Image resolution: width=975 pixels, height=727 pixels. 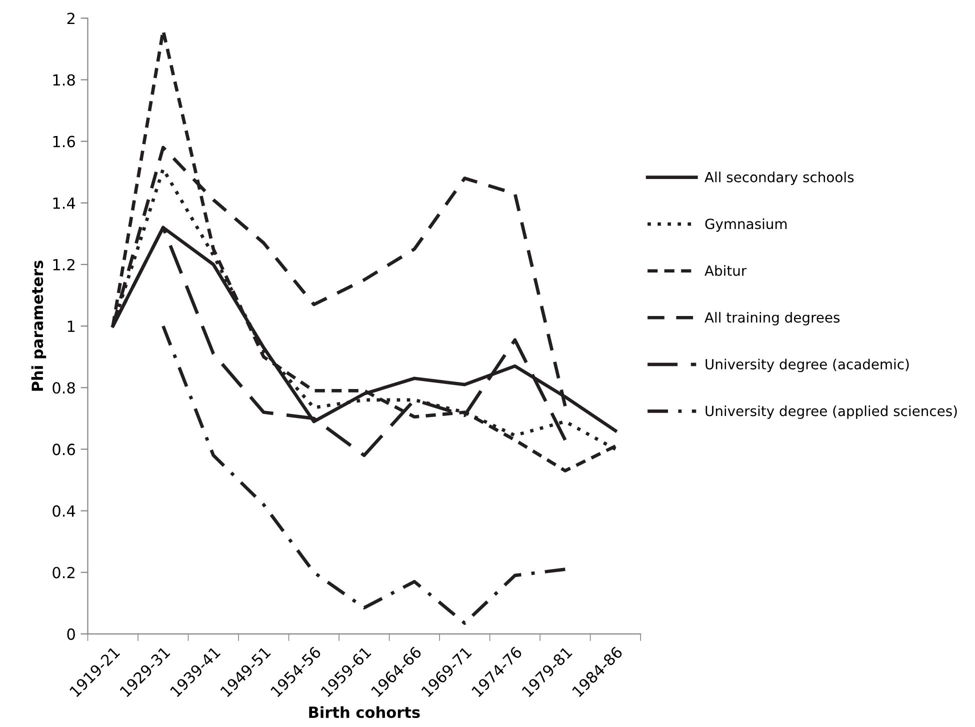 I want to click on y-tick-label: 1.4, so click(x=64, y=203).